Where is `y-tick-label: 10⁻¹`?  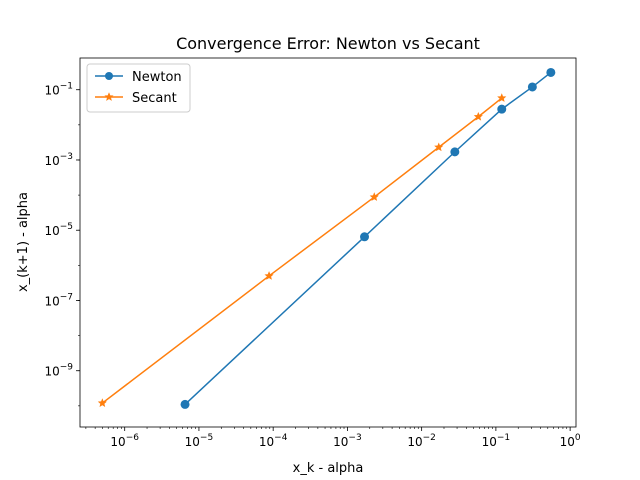
y-tick-label: 10⁻¹ is located at coordinates (58, 90).